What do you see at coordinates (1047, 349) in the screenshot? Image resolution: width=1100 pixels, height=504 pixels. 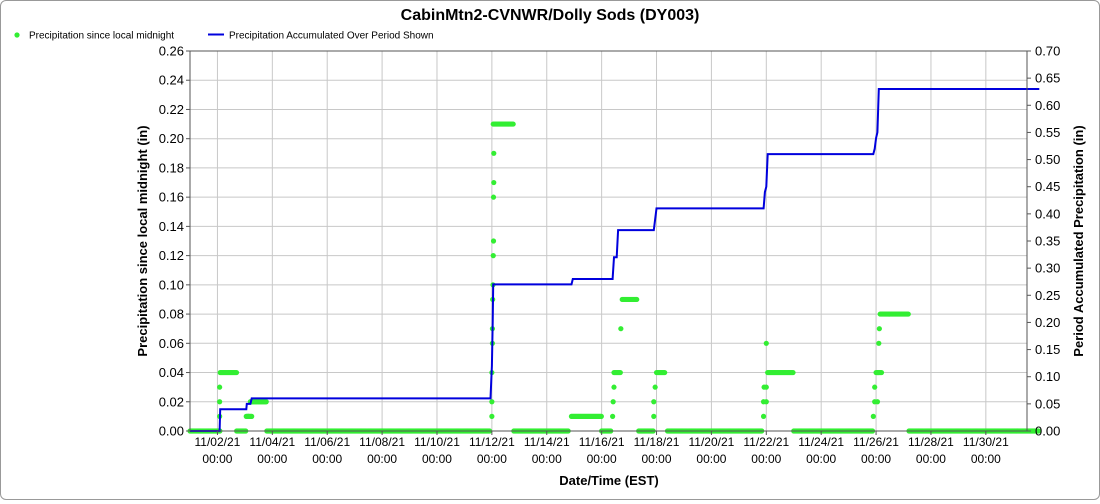 I see `right-tick-label: 0.15` at bounding box center [1047, 349].